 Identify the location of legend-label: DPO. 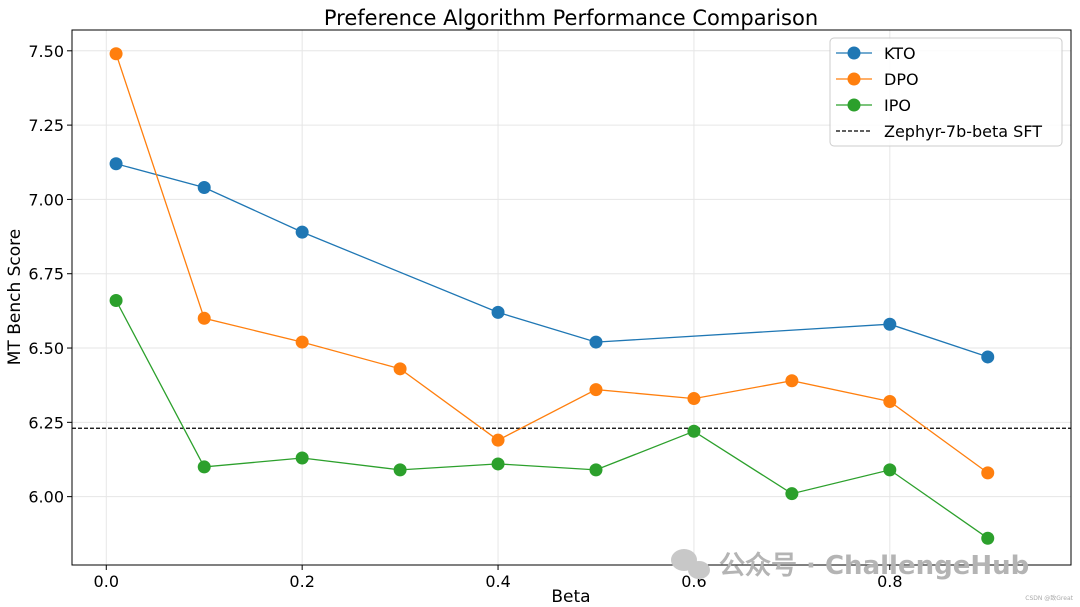
(901, 79).